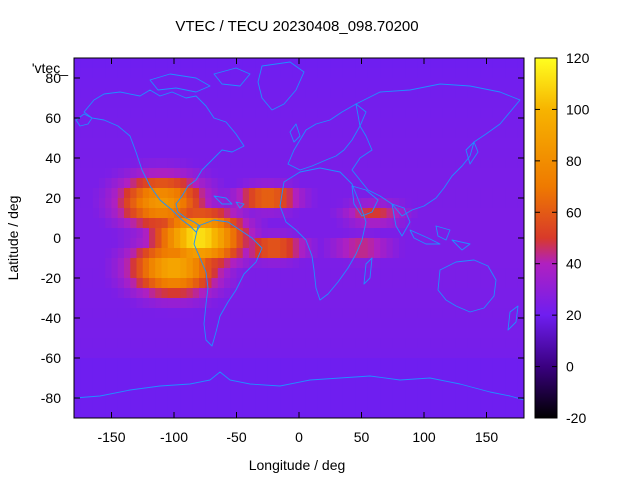  I want to click on colorbar, so click(546, 238).